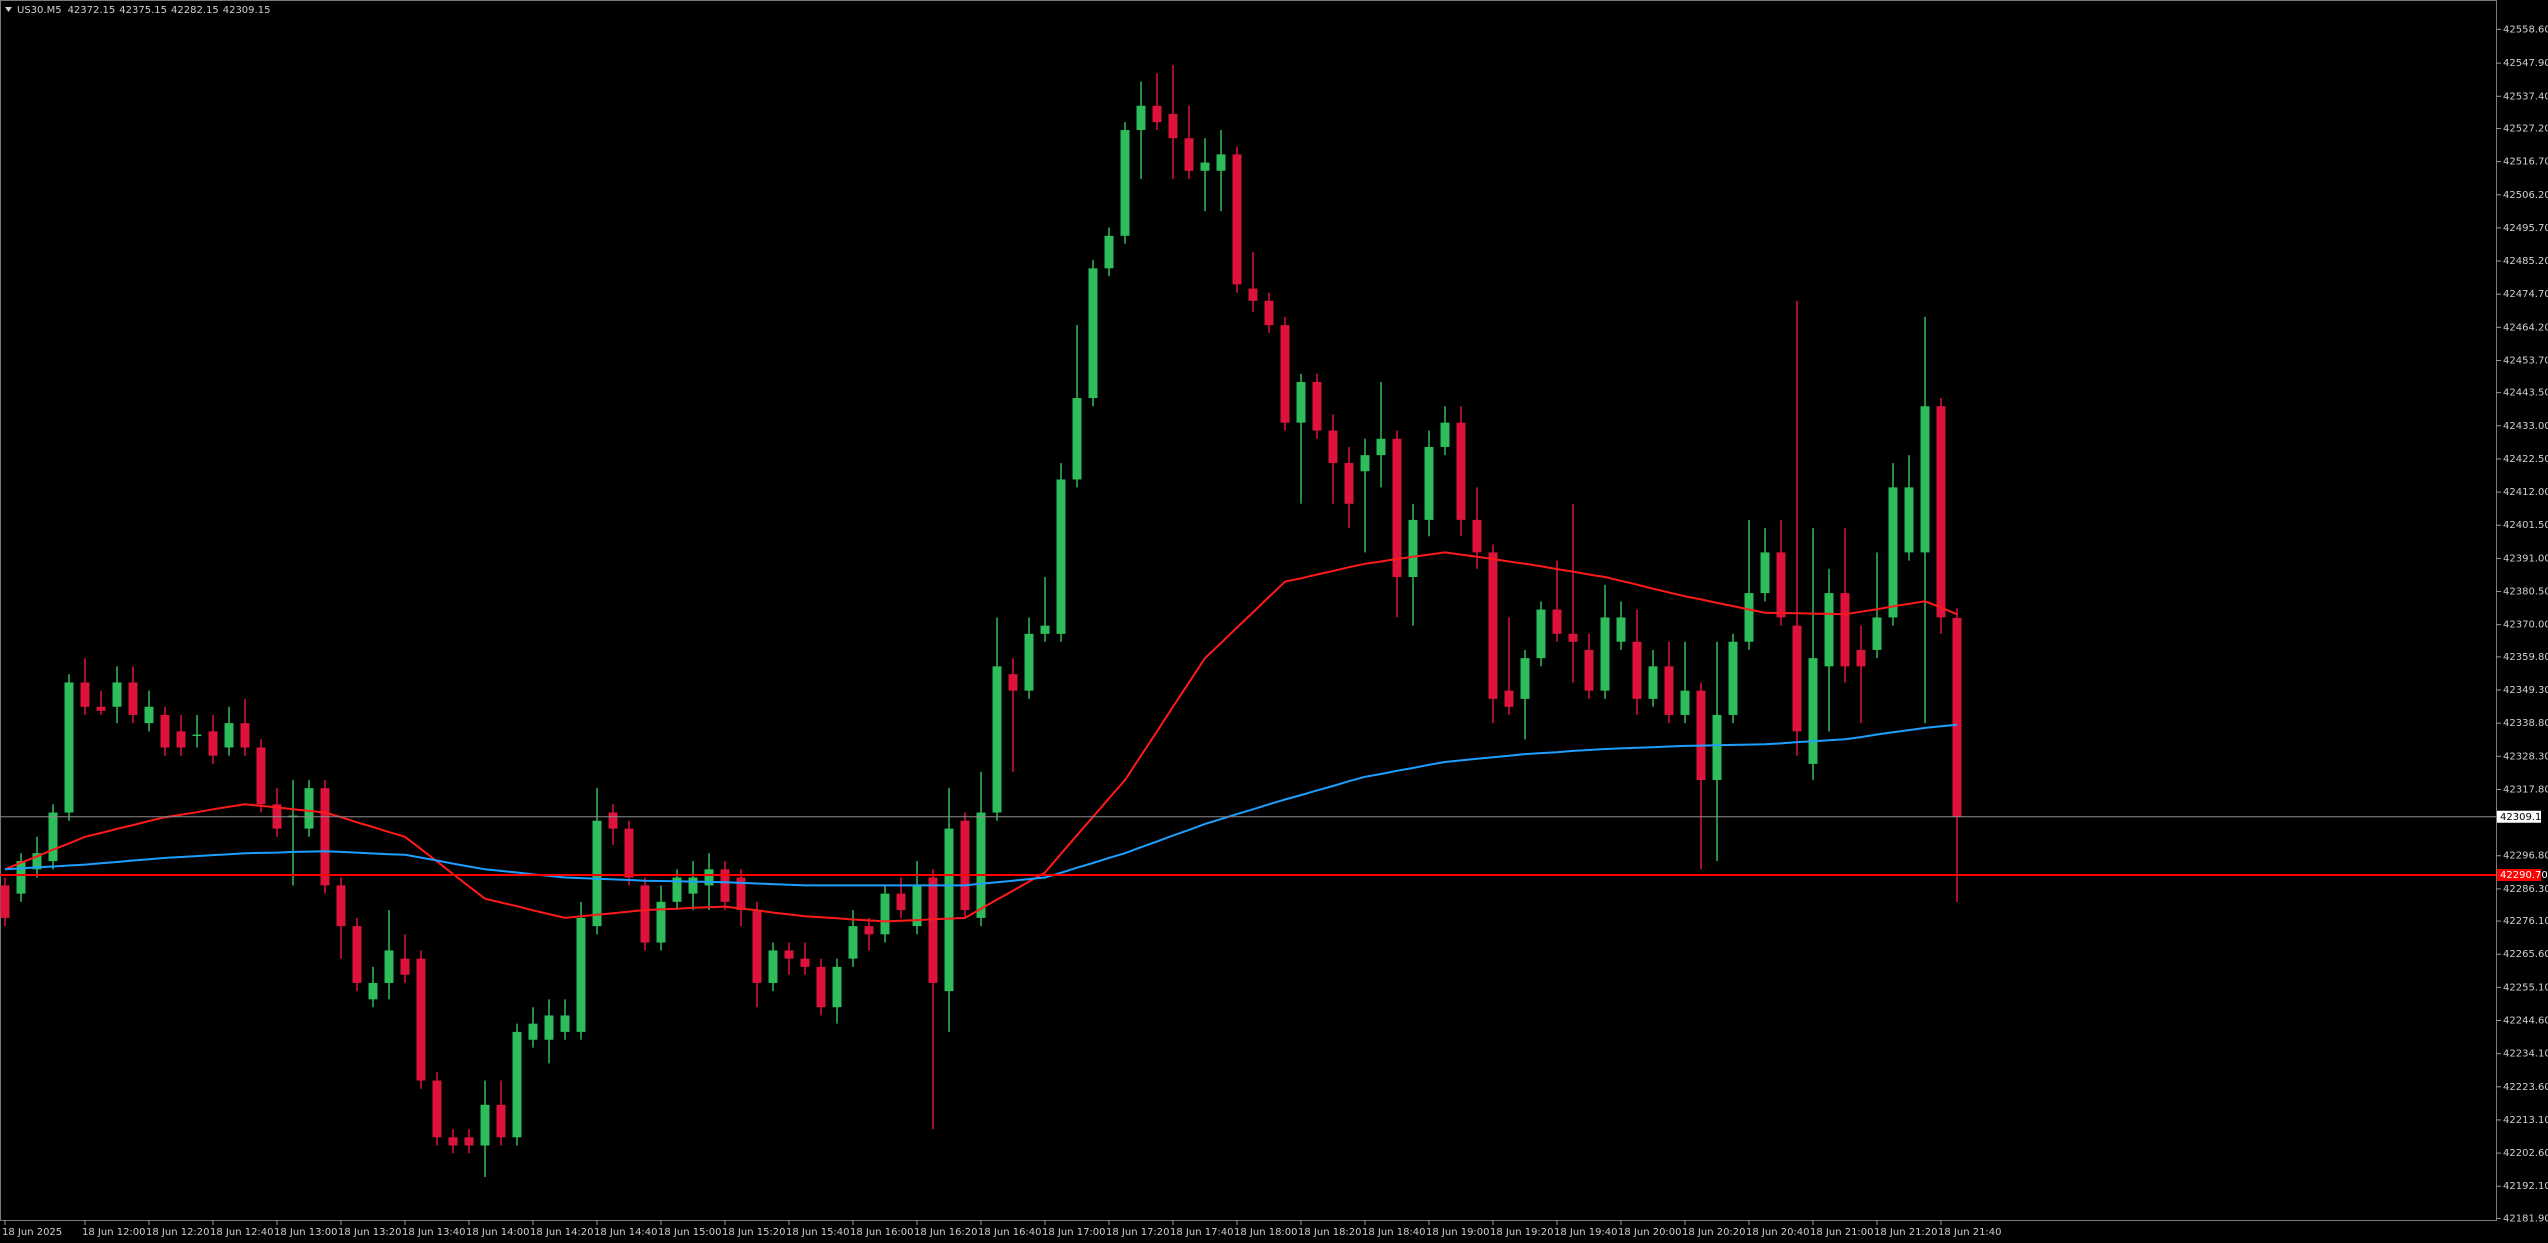 This screenshot has width=2548, height=1243. What do you see at coordinates (143, 10) in the screenshot?
I see `header-high: 42375.15` at bounding box center [143, 10].